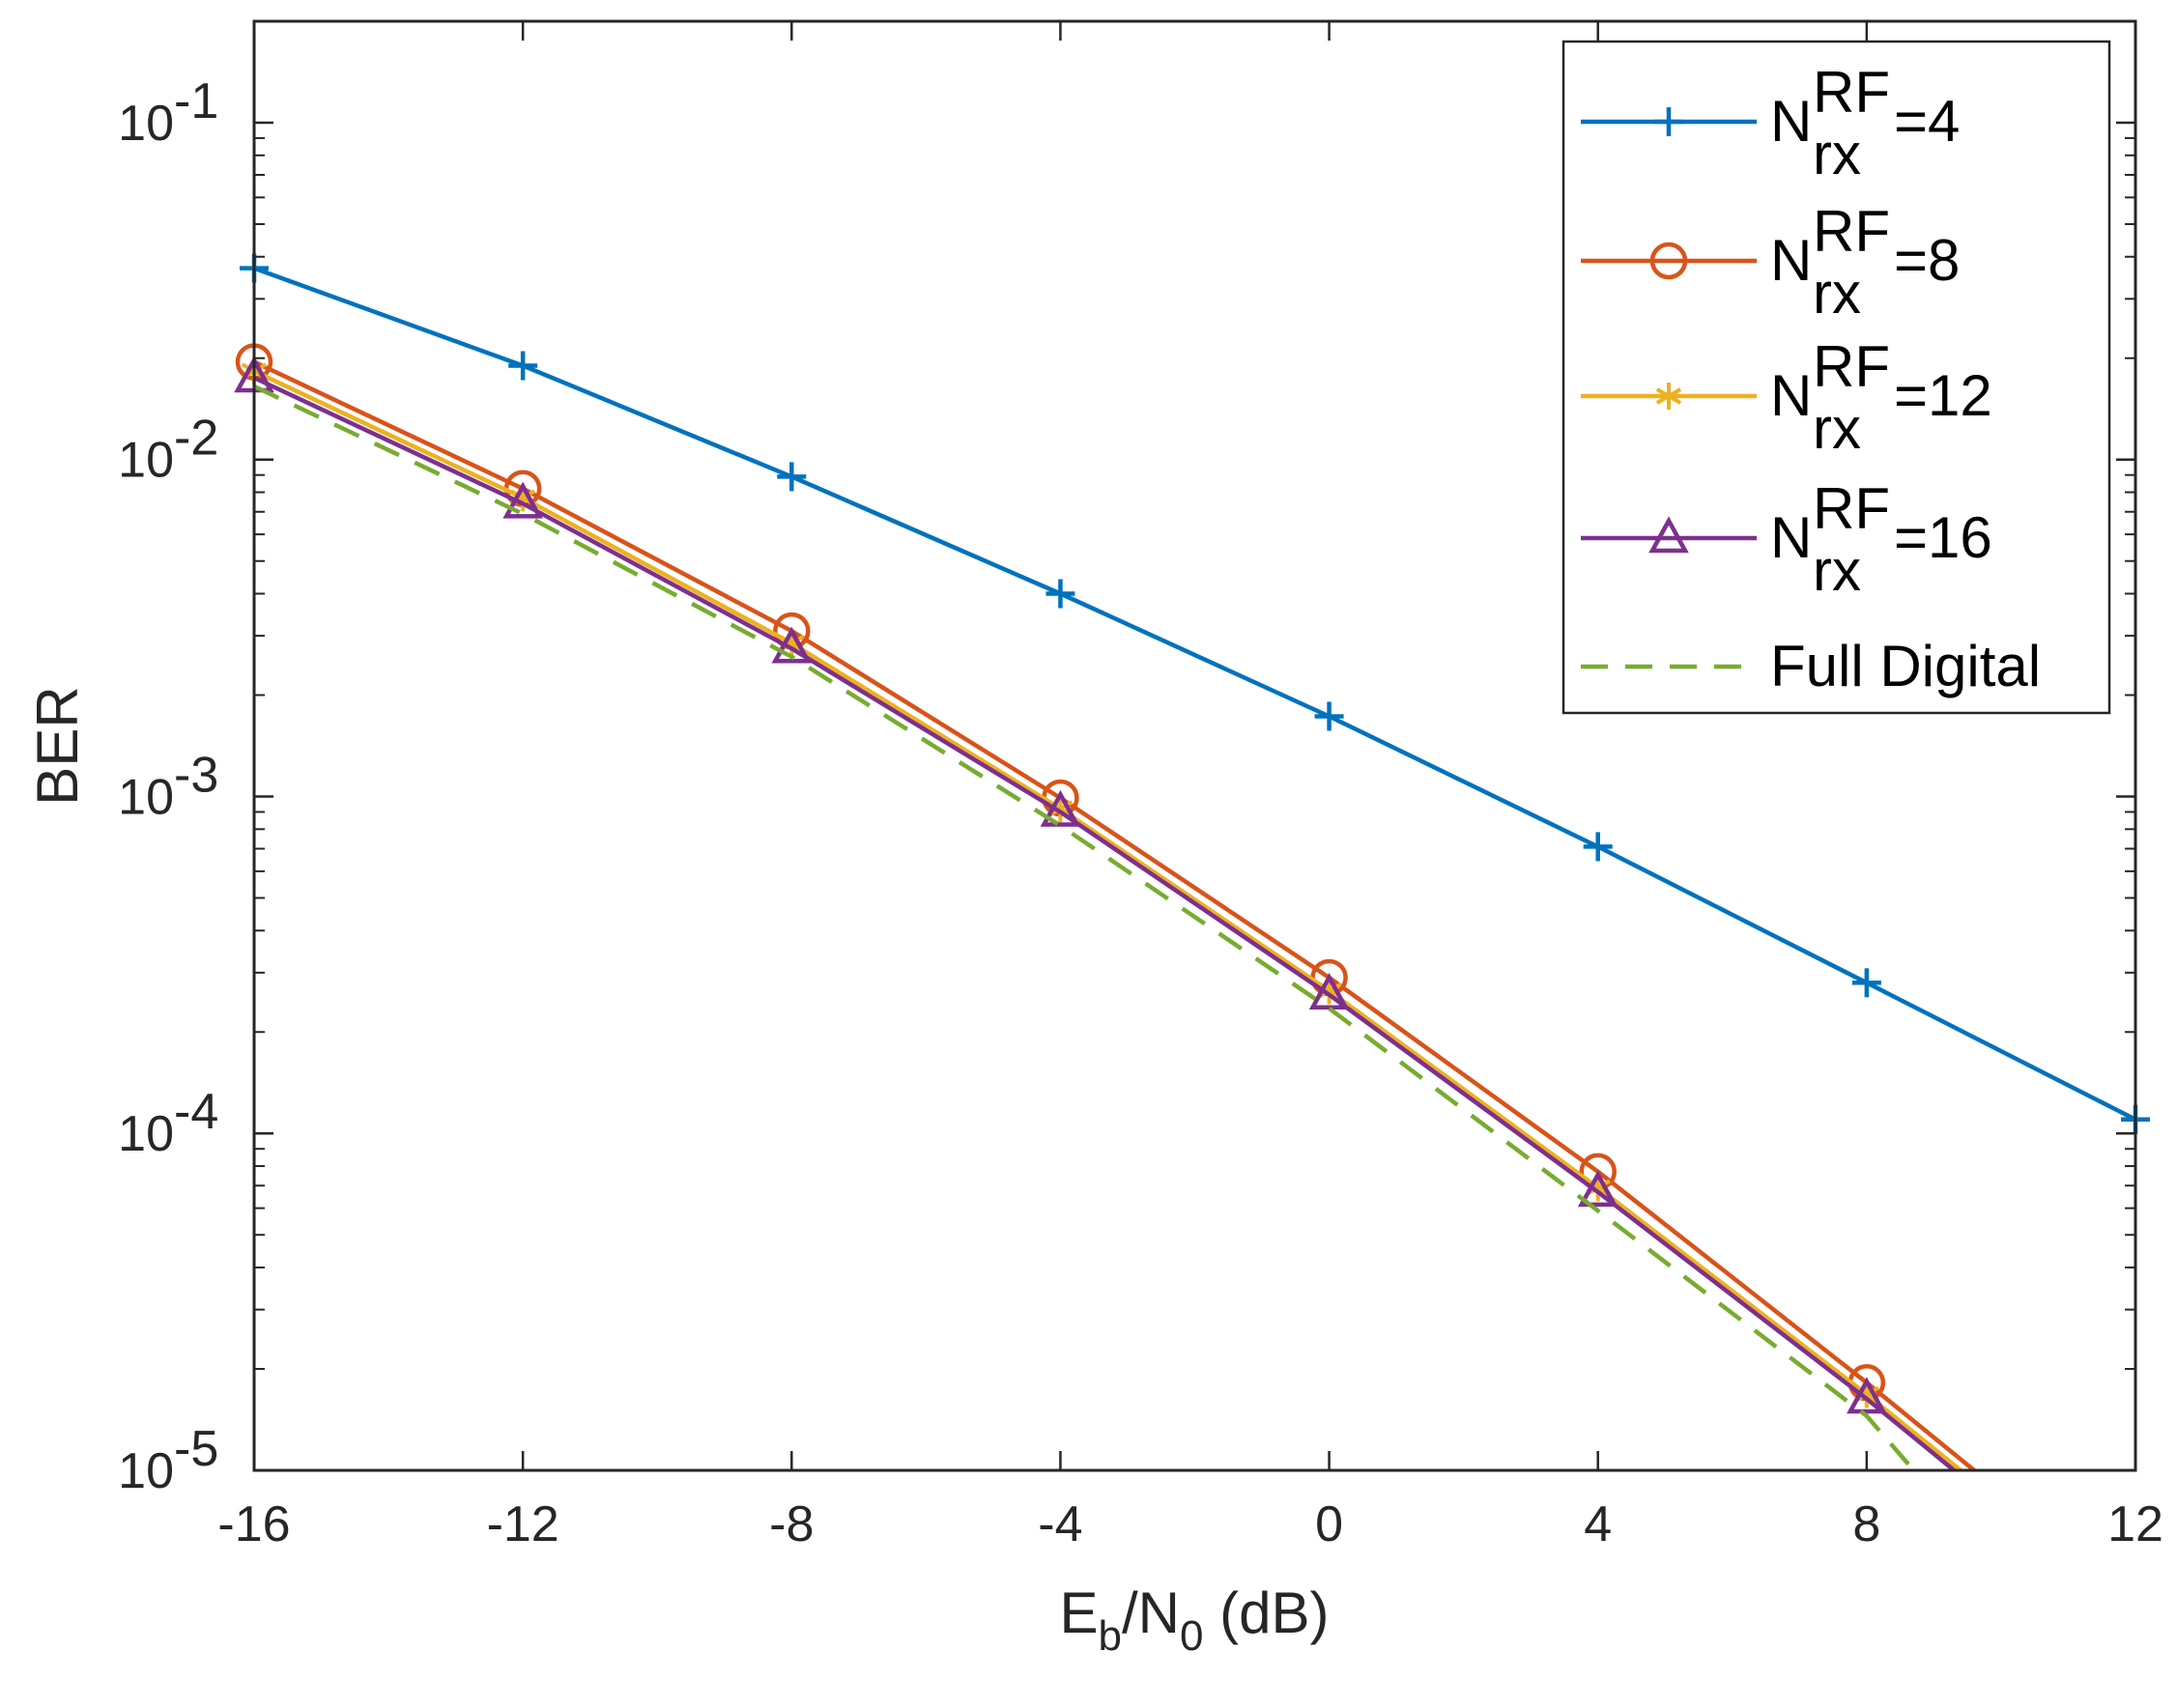 The height and width of the screenshot is (1708, 2177). Describe the element at coordinates (1837, 570) in the screenshot. I see `legend-label-sub-rf16: rx` at that location.